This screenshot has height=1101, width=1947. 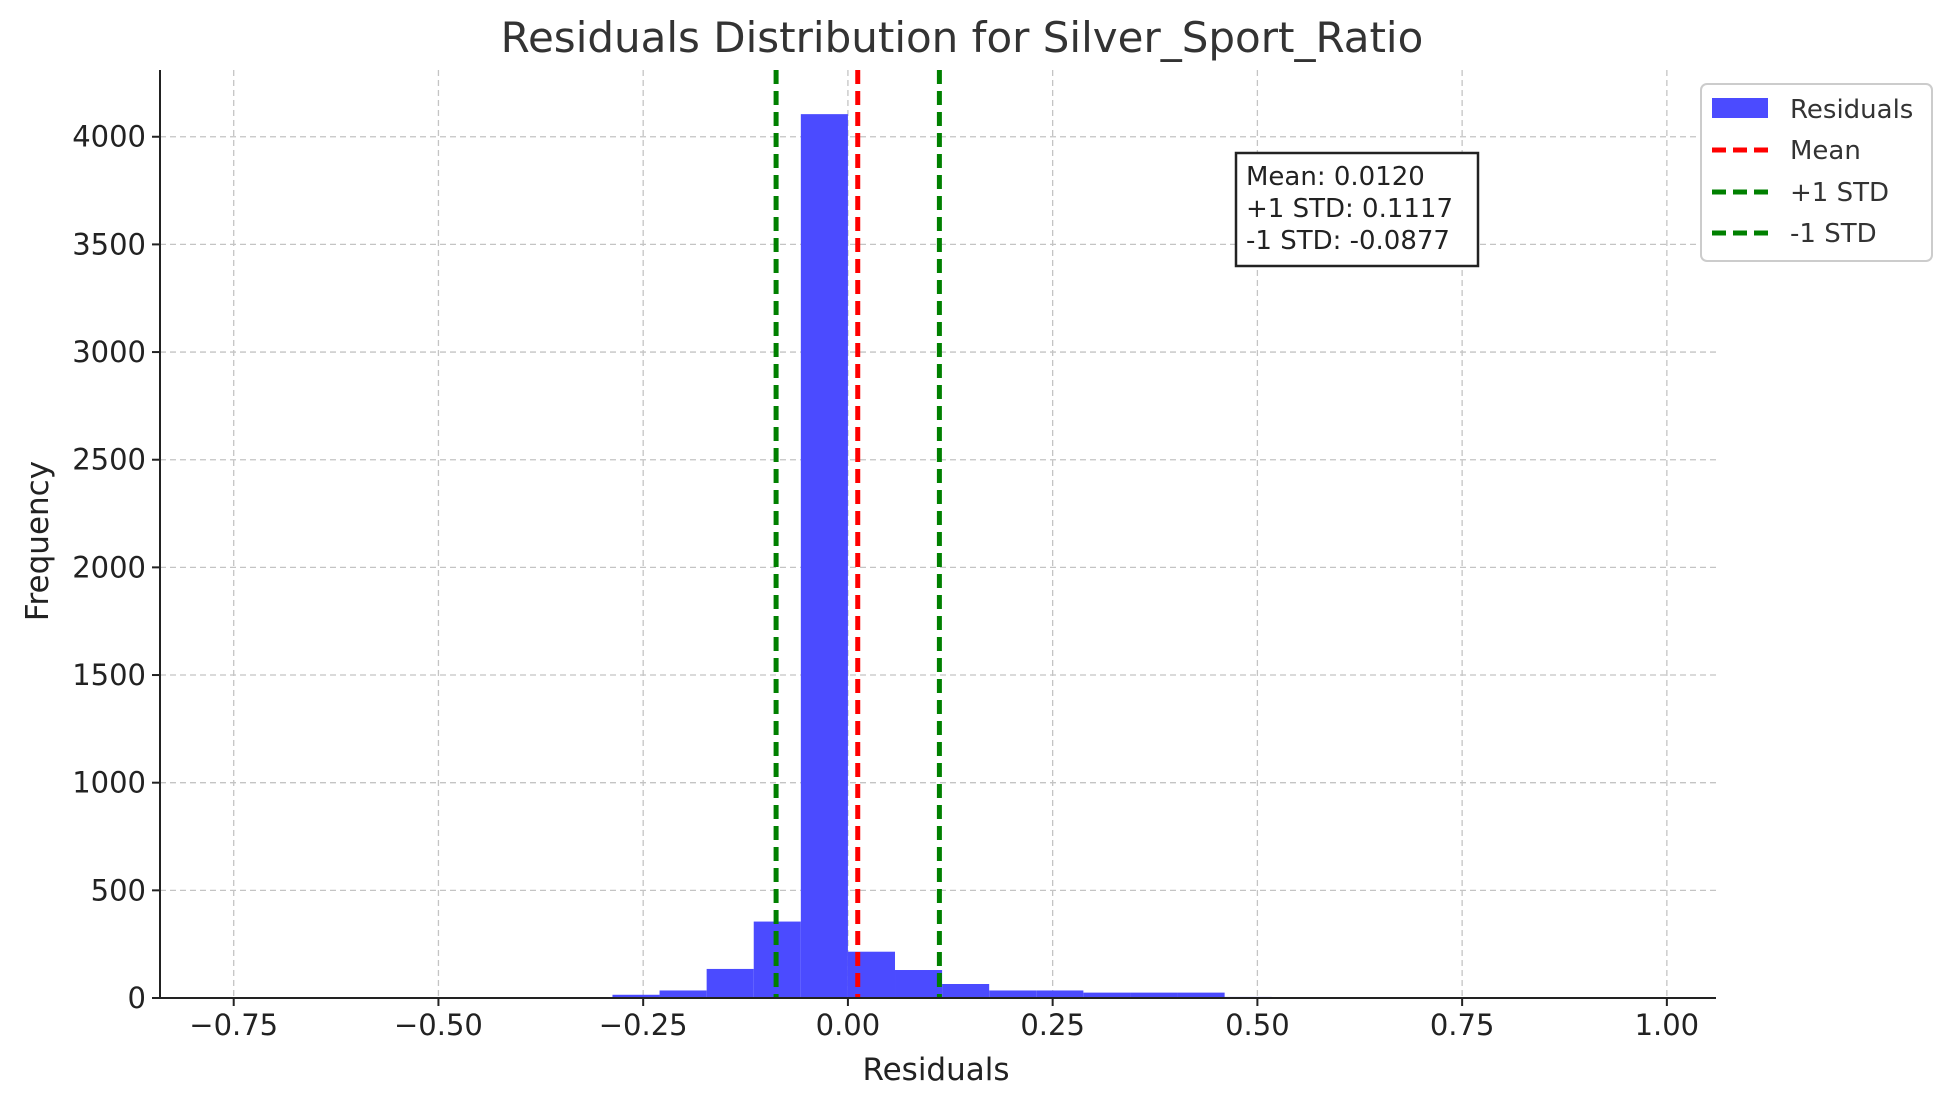 I want to click on stats-minus-std-text: -1 STD: -0.0877, so click(x=1348, y=241).